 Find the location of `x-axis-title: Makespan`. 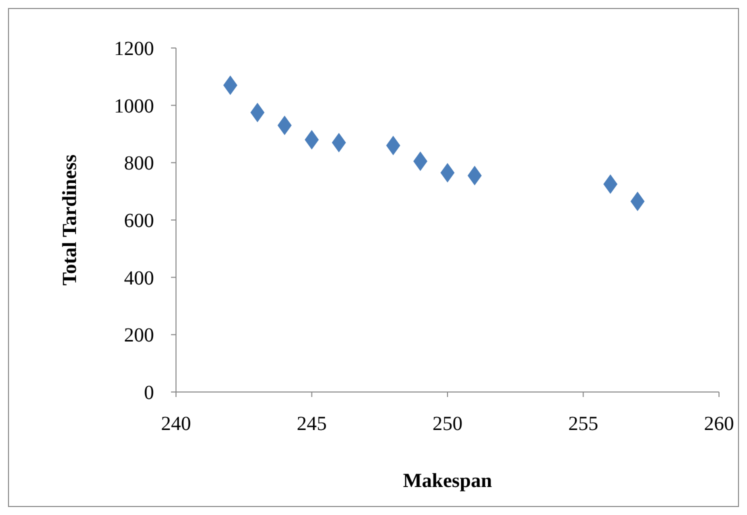

x-axis-title: Makespan is located at coordinates (447, 481).